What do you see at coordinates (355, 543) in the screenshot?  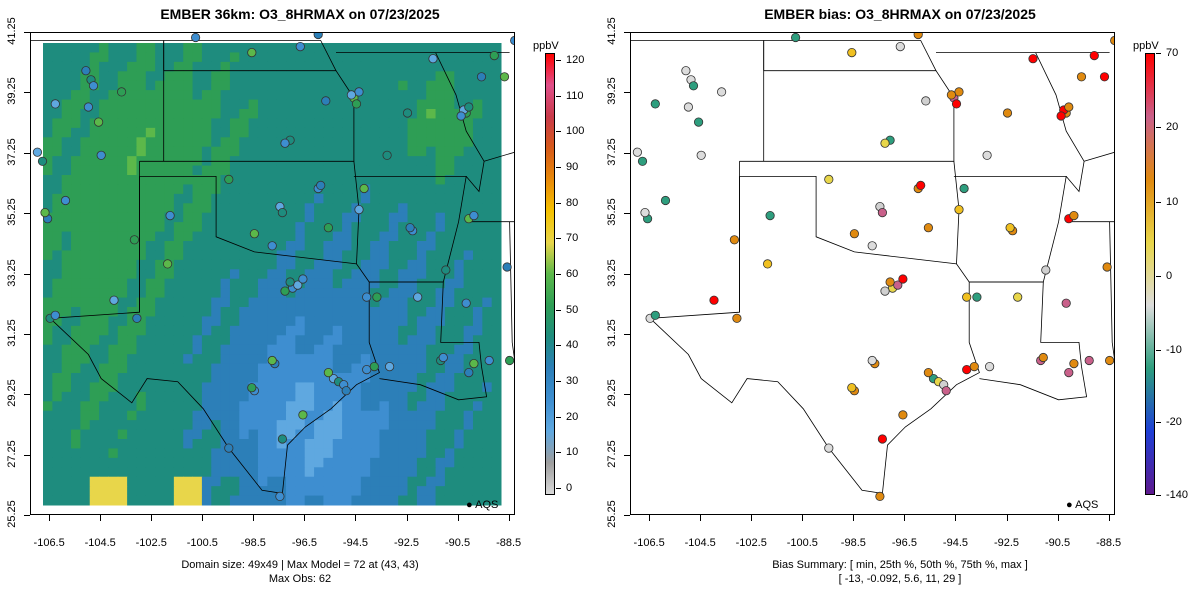 I see `lon-tick-label: -94.5` at bounding box center [355, 543].